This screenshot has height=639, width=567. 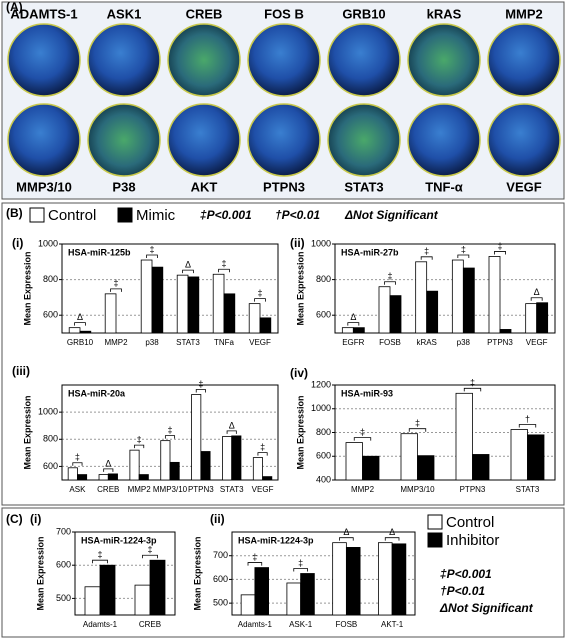 What do you see at coordinates (470, 522) in the screenshot?
I see `legend-label: Control` at bounding box center [470, 522].